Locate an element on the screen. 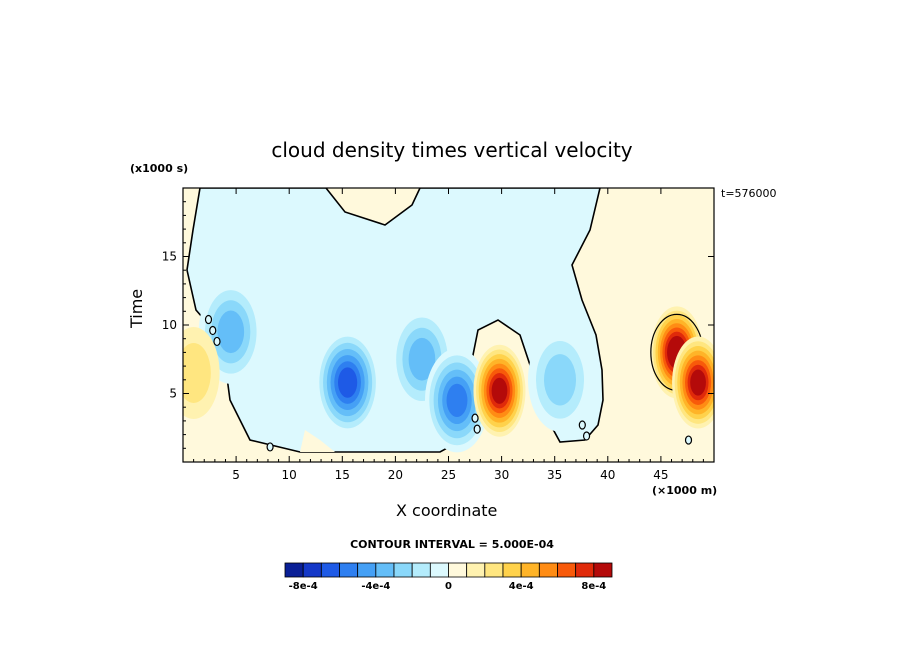 This screenshot has width=904, height=654. x-tick-label: 45 is located at coordinates (660, 475).